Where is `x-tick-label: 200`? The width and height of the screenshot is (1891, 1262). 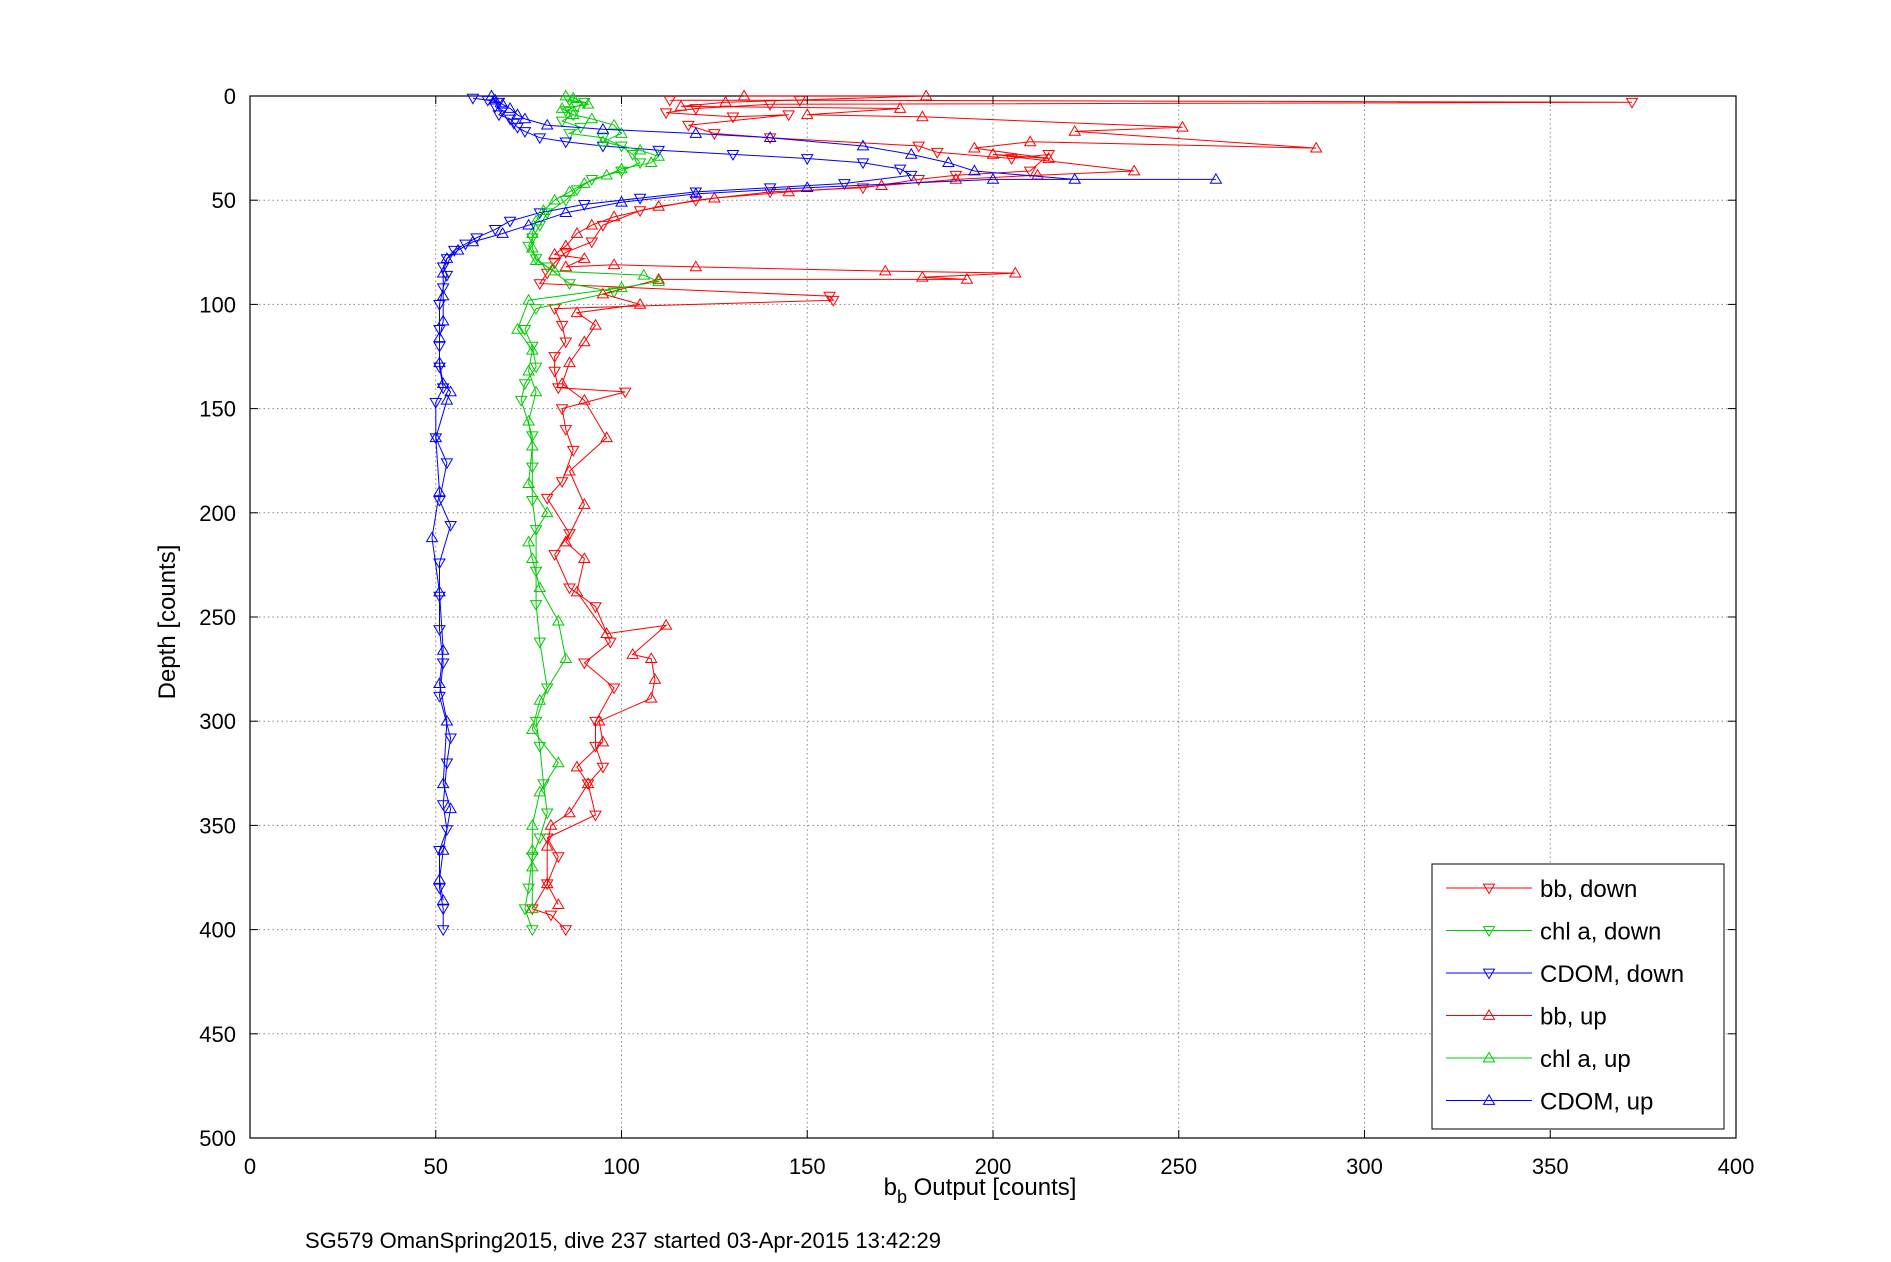
x-tick-label: 200 is located at coordinates (993, 1166).